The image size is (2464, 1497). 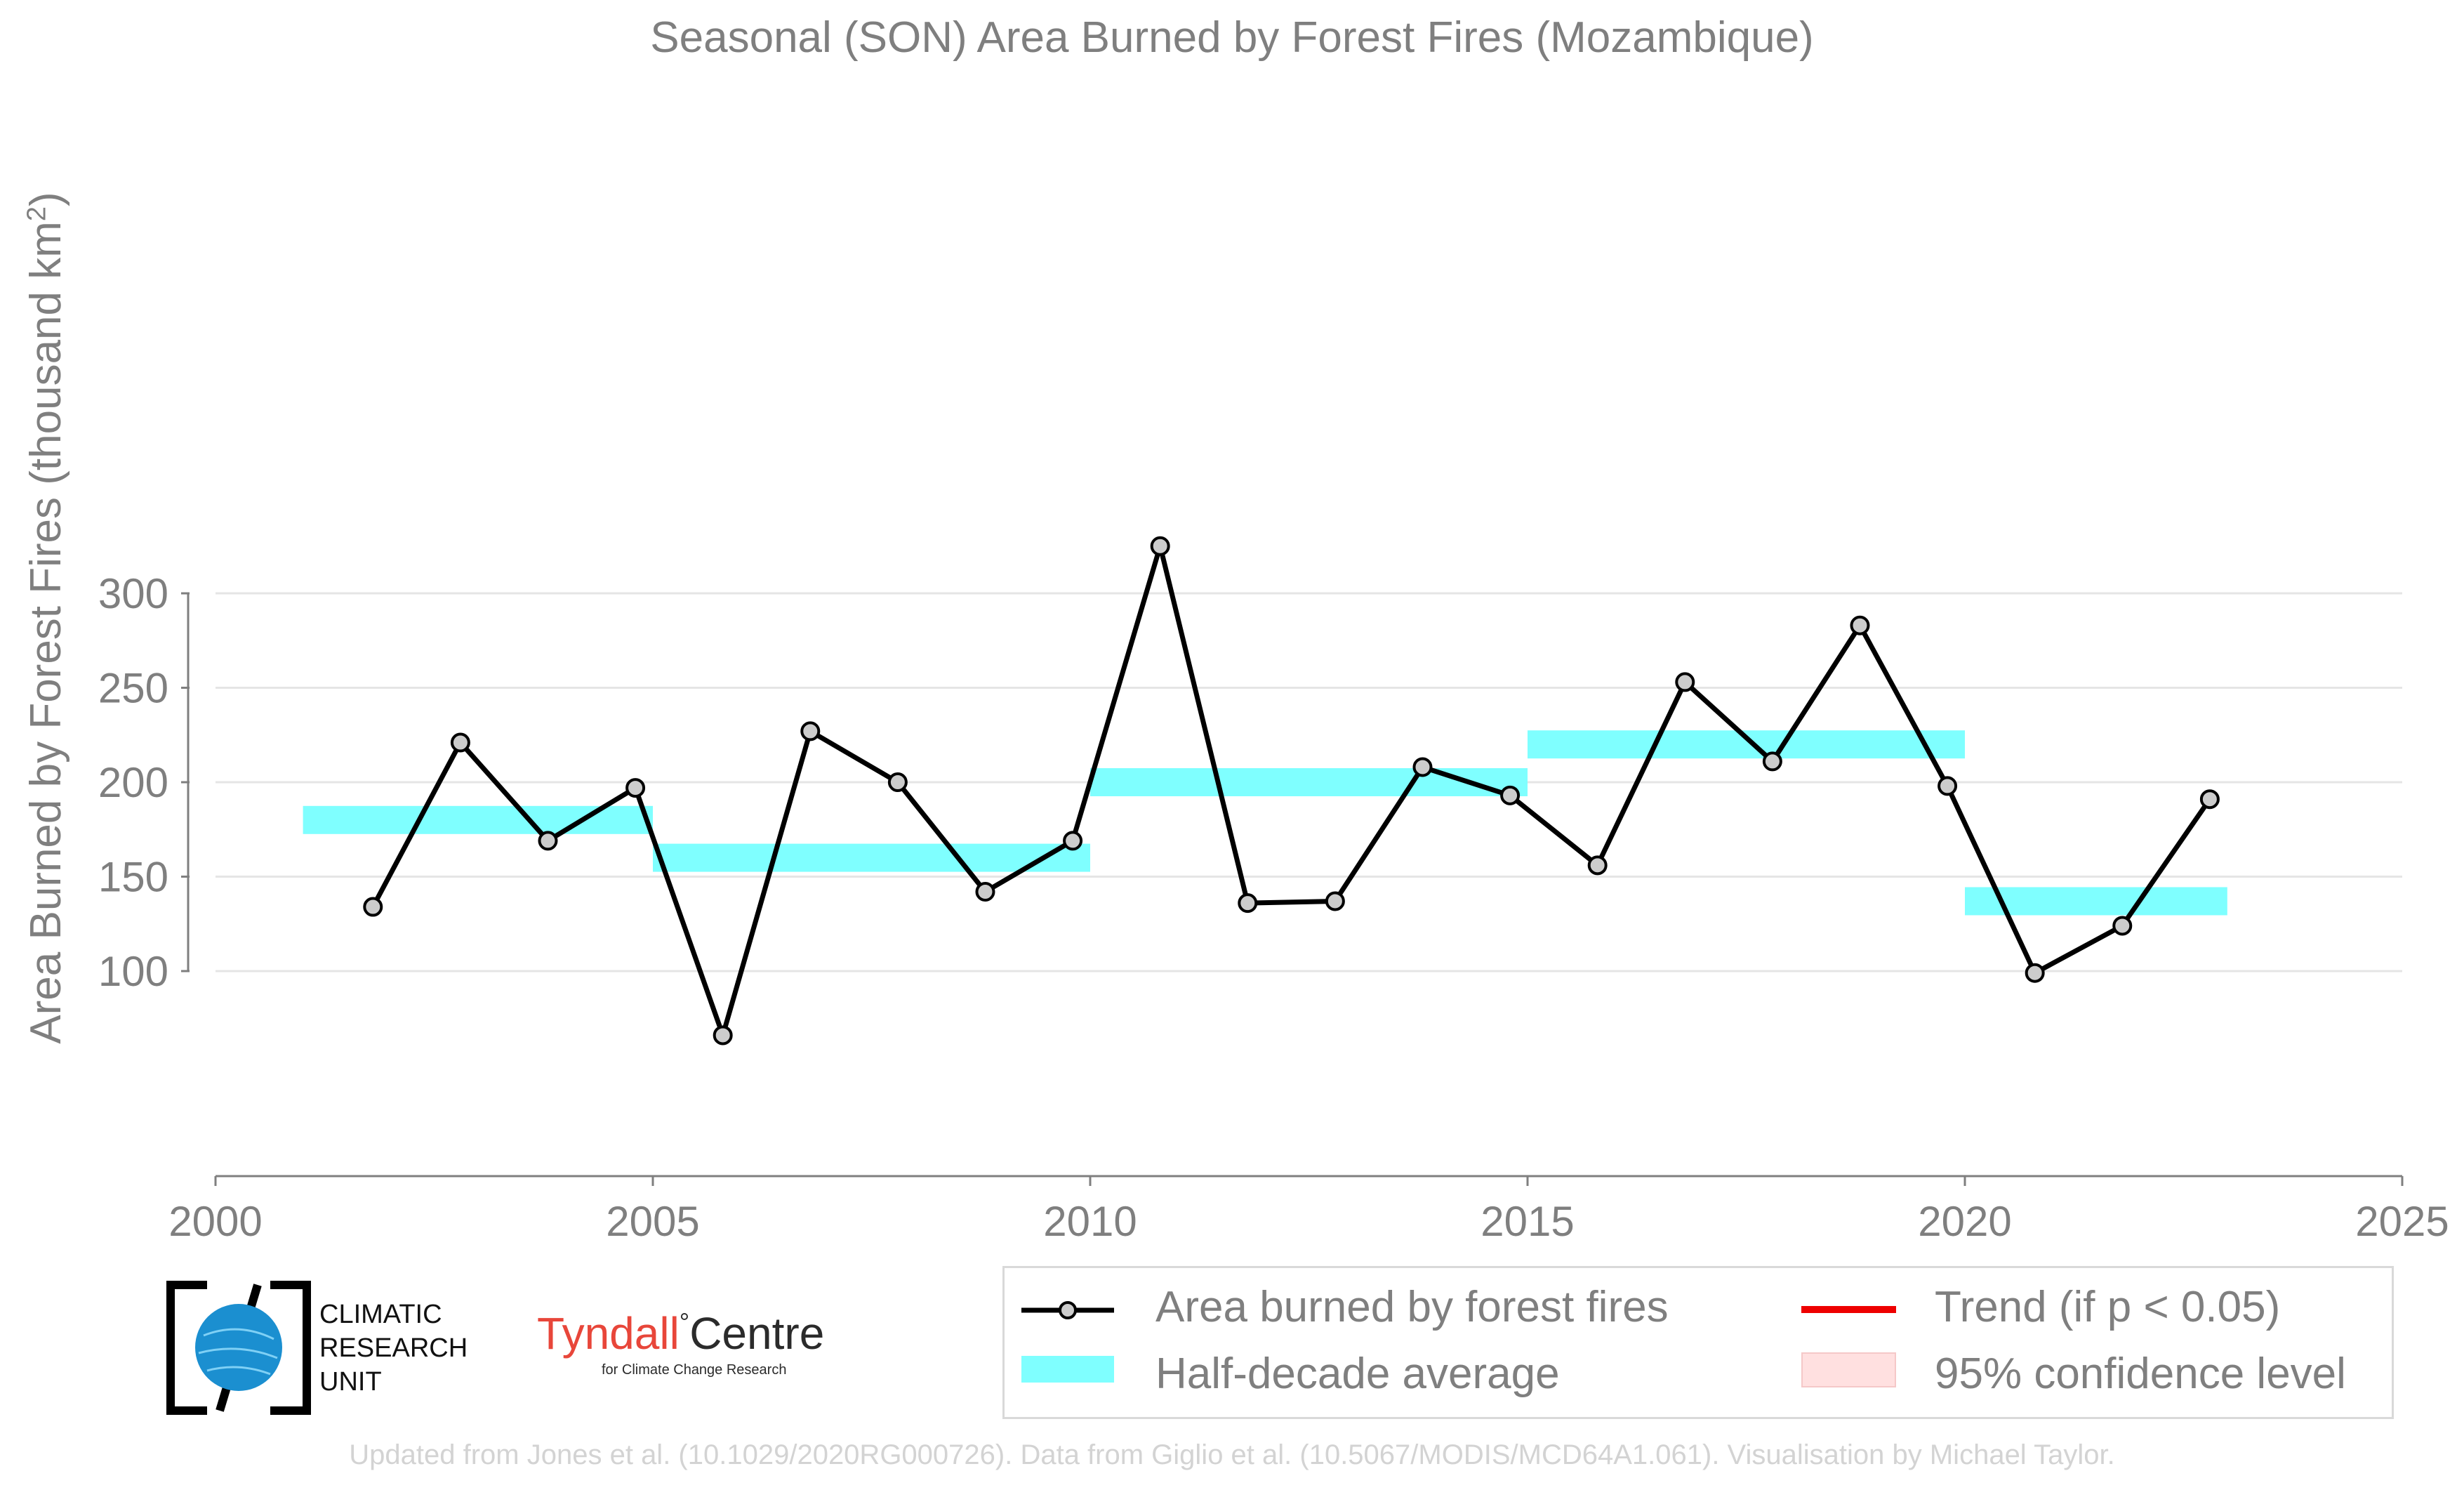 I want to click on data-point-2012, so click(x=1335, y=901).